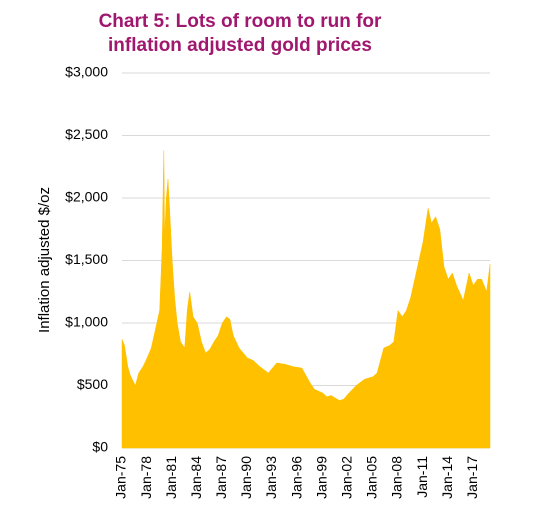 Image resolution: width=552 pixels, height=526 pixels. What do you see at coordinates (240, 21) in the screenshot?
I see `chart-title: Chart 5: Lots of room to run for` at bounding box center [240, 21].